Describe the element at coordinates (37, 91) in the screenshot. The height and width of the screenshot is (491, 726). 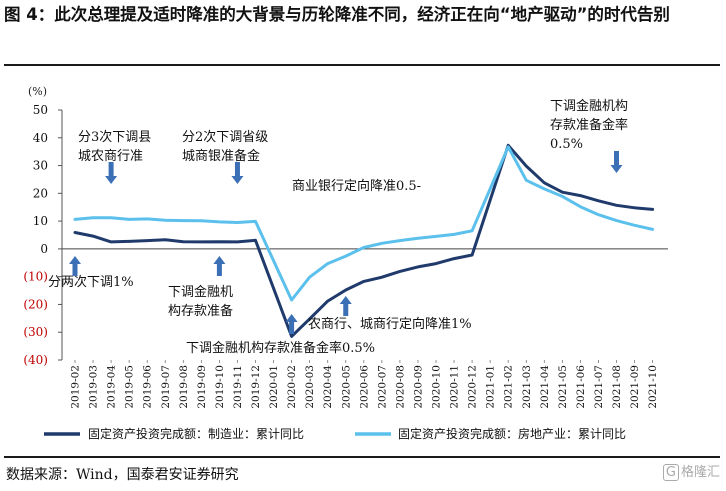
I see `y-unit-label: (%)` at that location.